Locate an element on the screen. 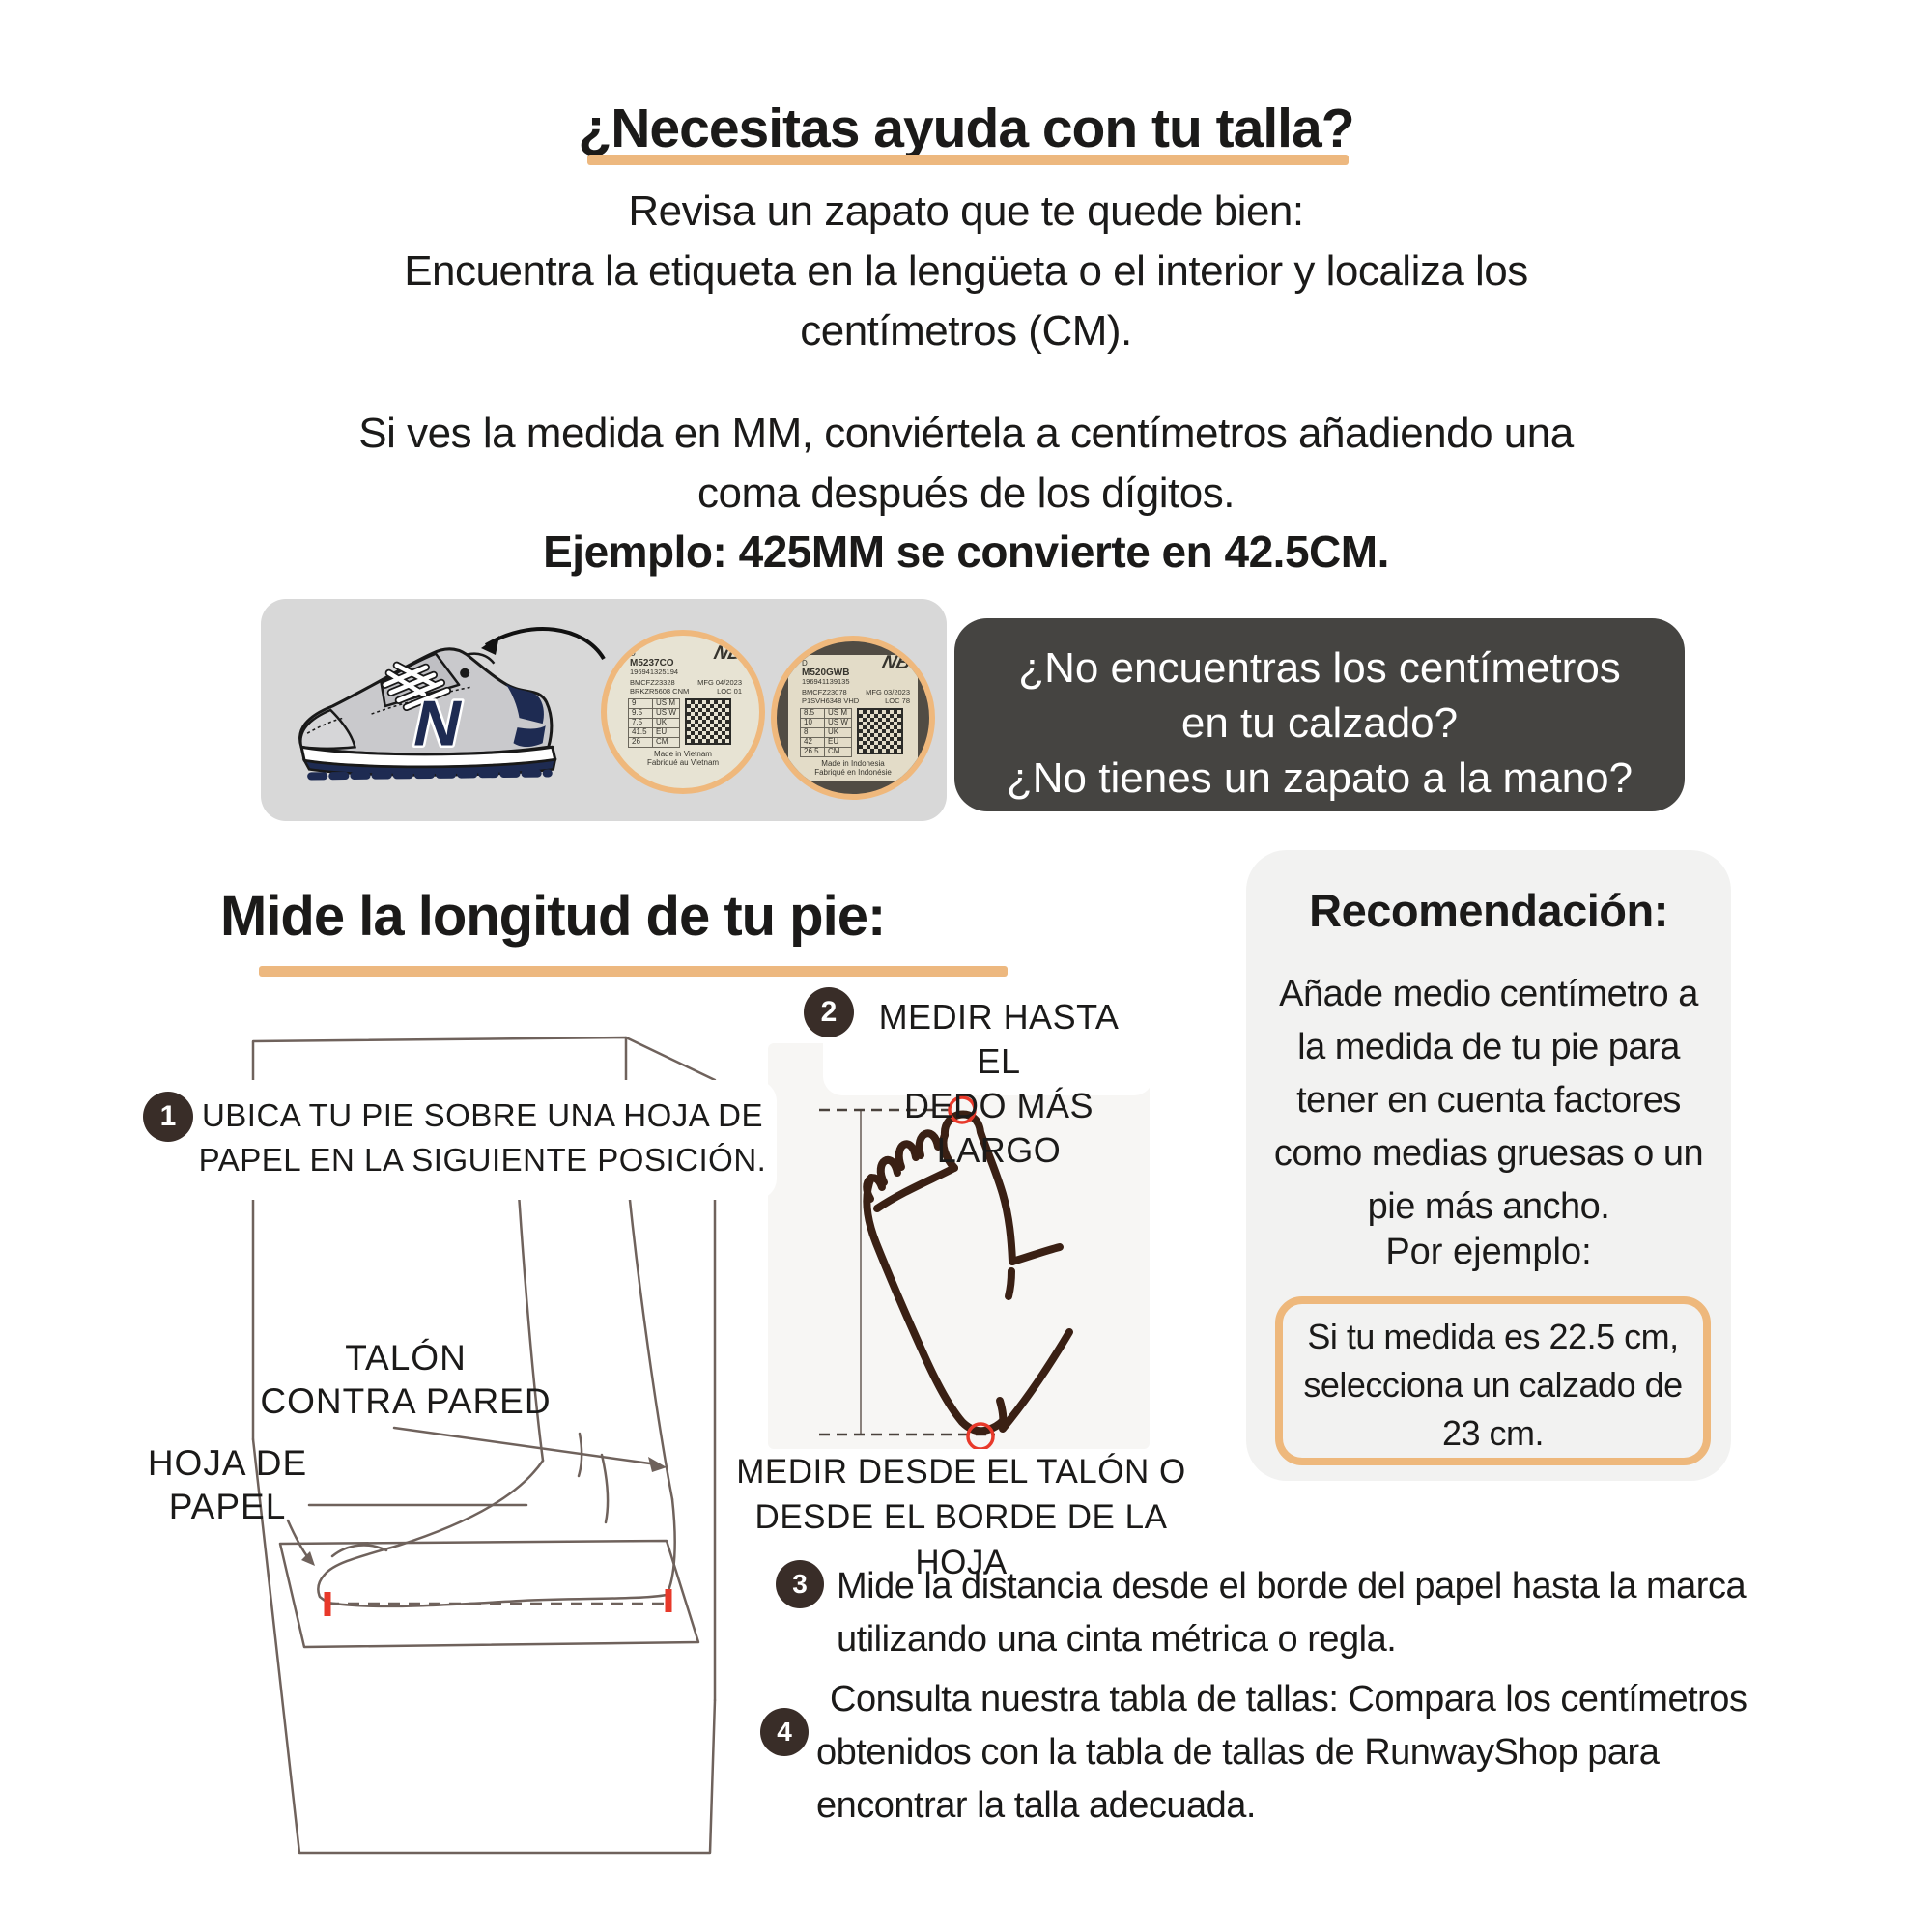 The image size is (1932, 1932). body-line: Añade medio centímetro a is located at coordinates (1488, 994).